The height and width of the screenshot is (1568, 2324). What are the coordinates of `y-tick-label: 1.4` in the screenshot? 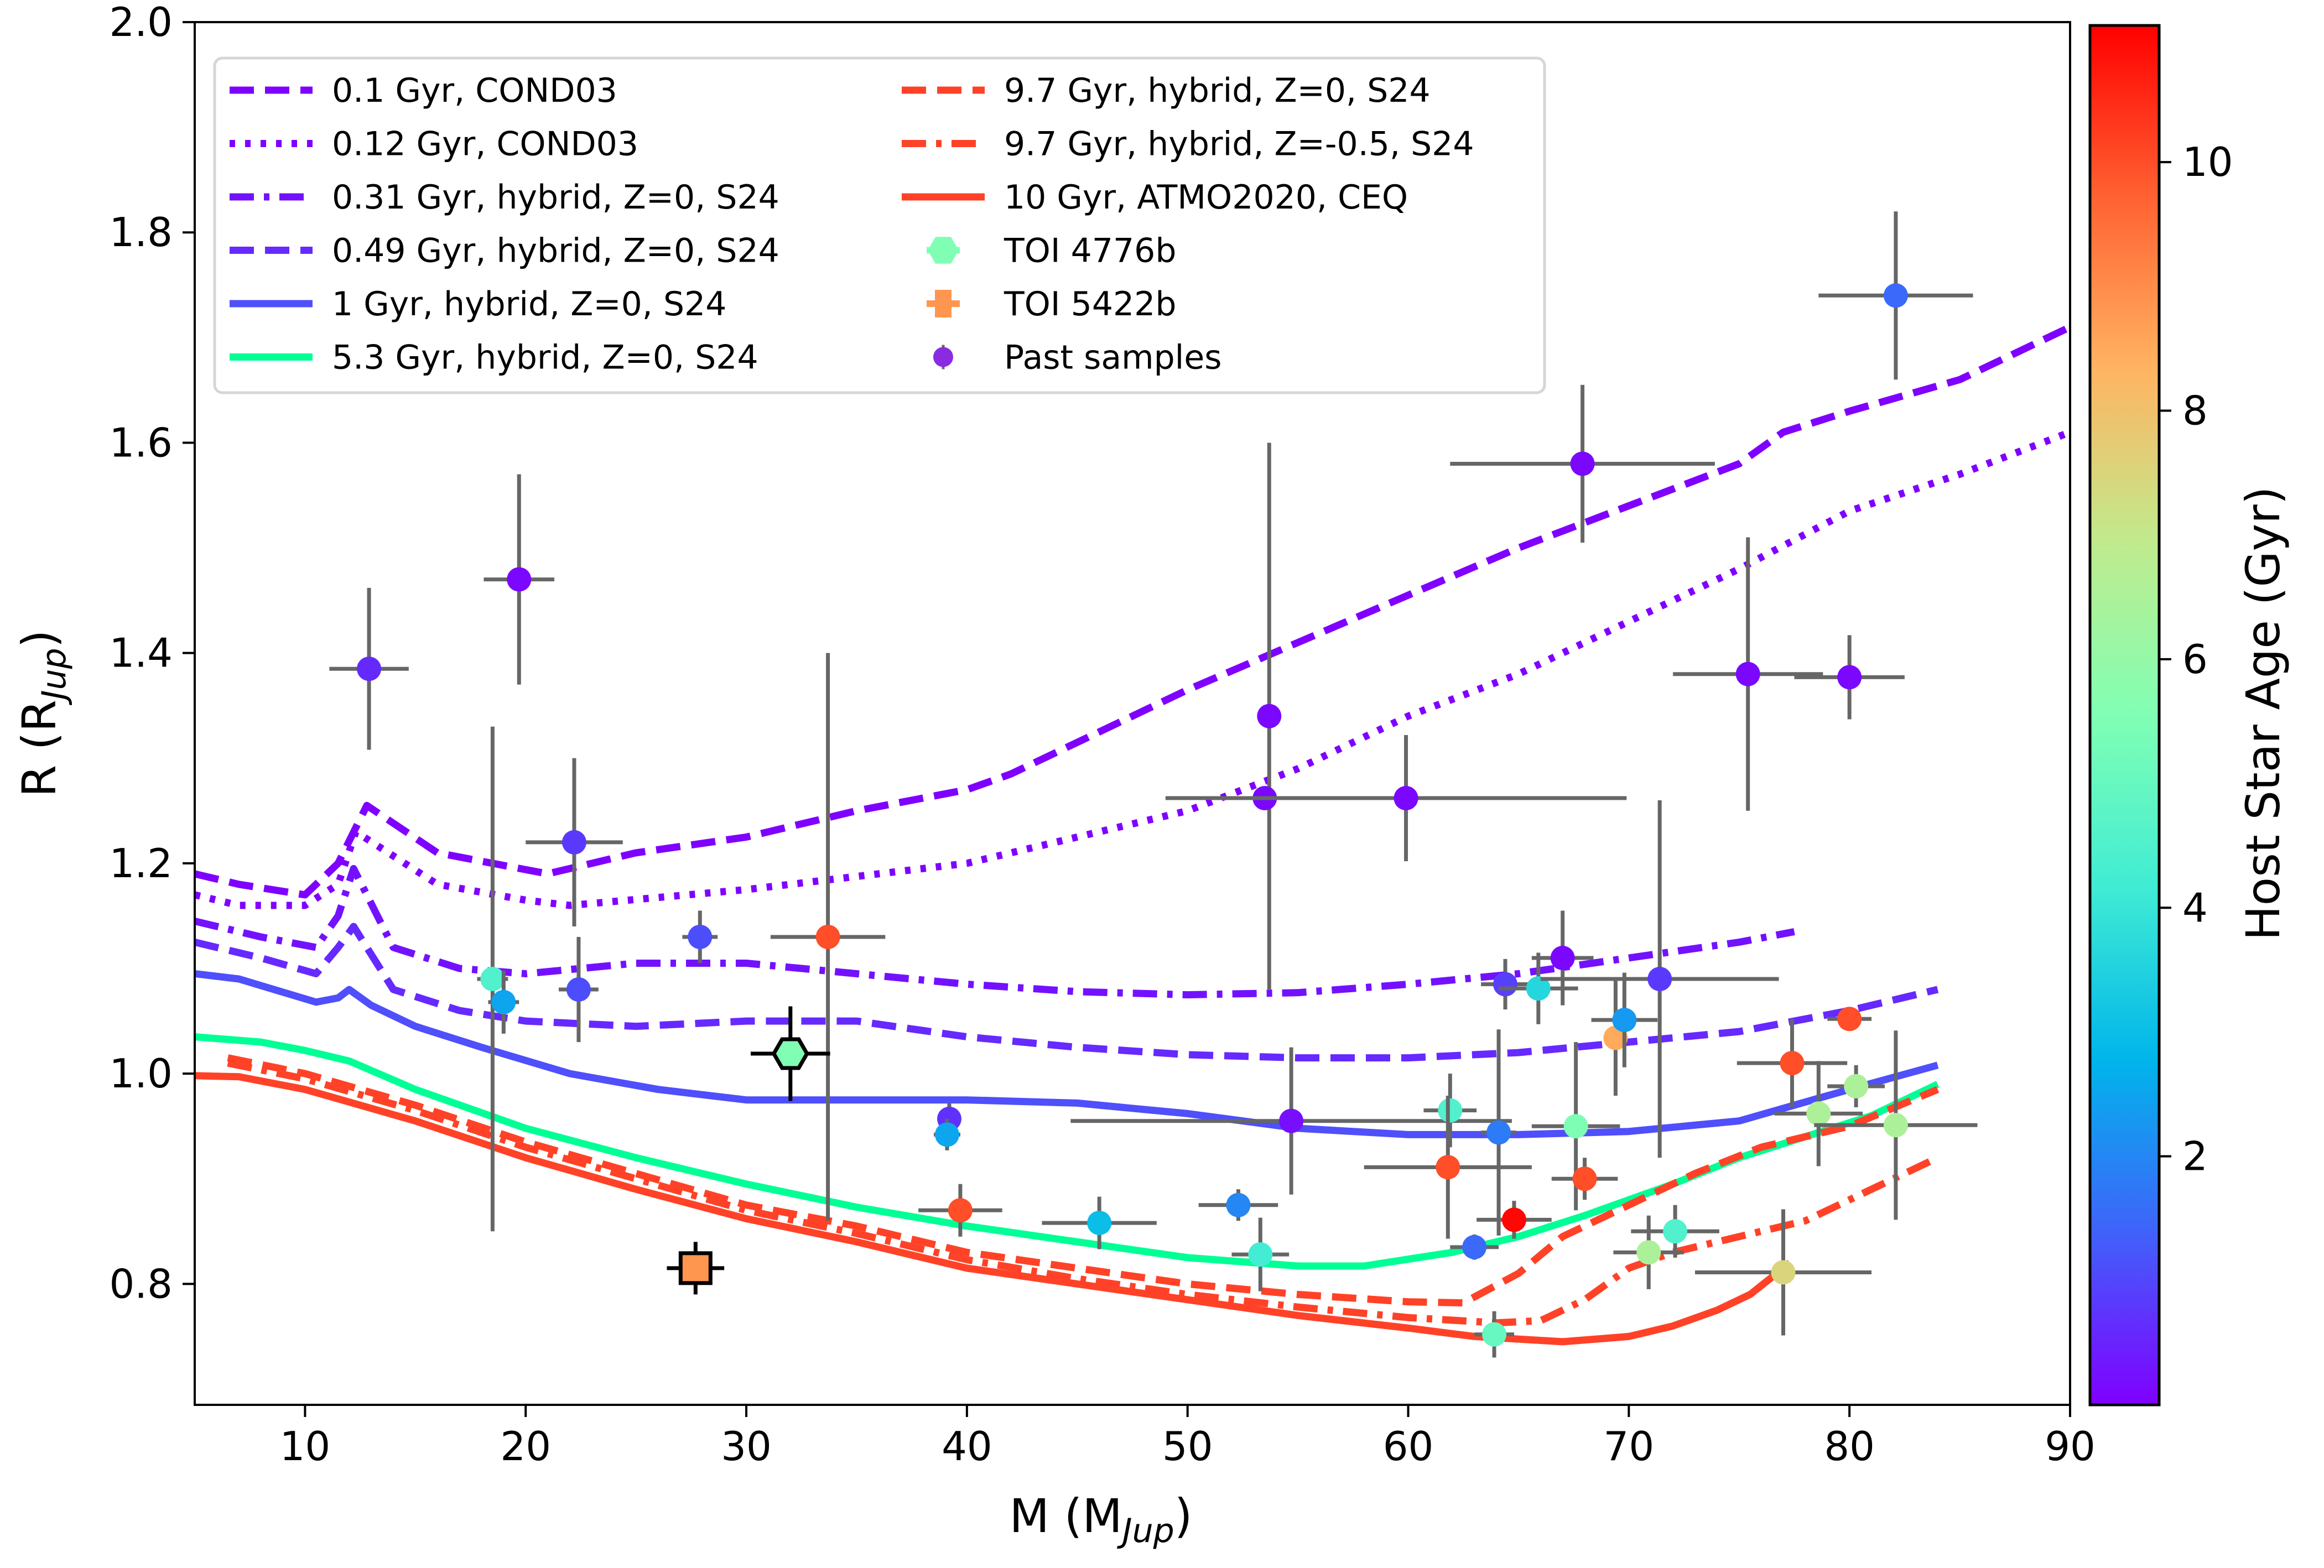 It's located at (141, 653).